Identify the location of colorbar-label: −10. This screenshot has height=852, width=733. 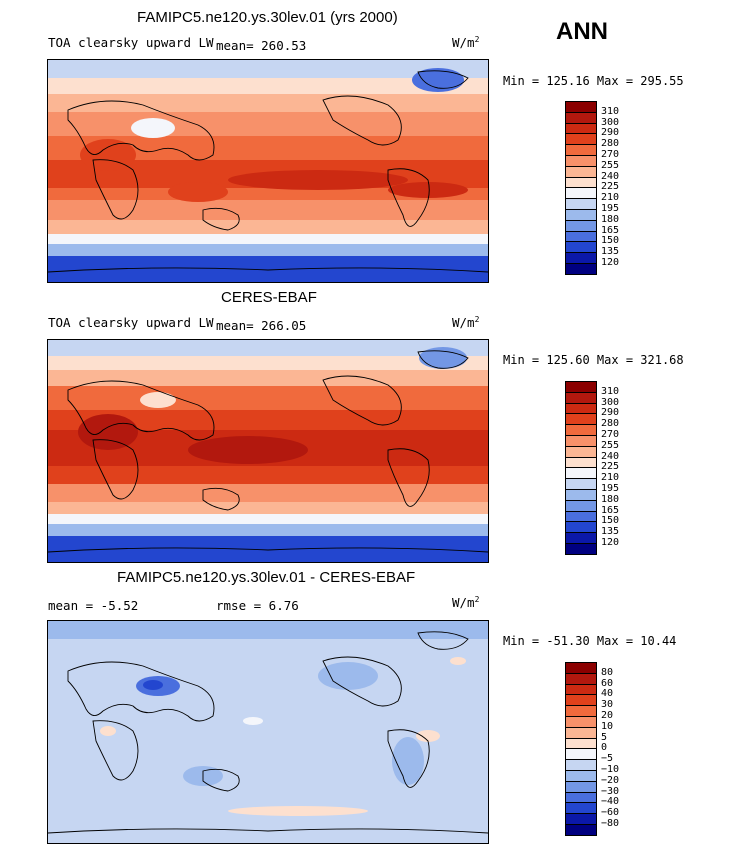
(610, 769).